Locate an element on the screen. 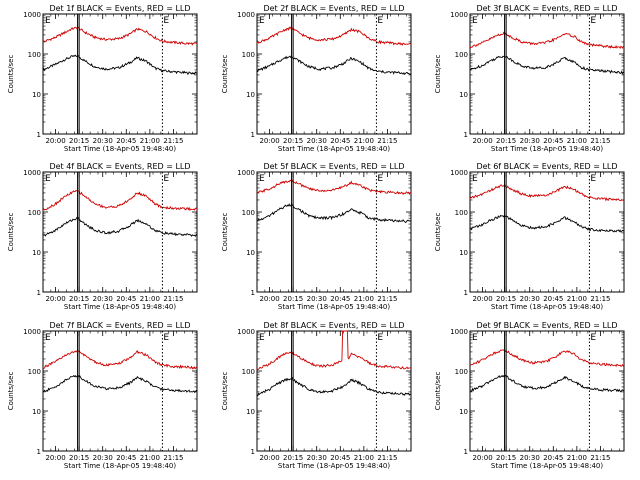  panel-title: Det 1f BLACK = Events, RED = LLD is located at coordinates (119, 8).